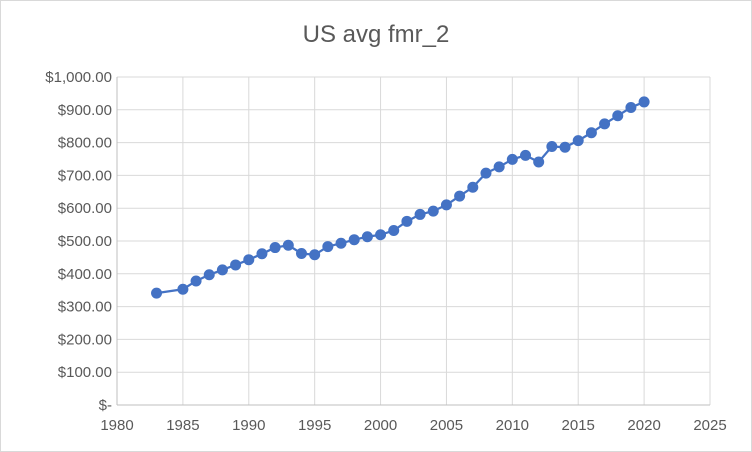 This screenshot has height=452, width=752. What do you see at coordinates (85, 143) in the screenshot?
I see `y-tick-label: $800.00` at bounding box center [85, 143].